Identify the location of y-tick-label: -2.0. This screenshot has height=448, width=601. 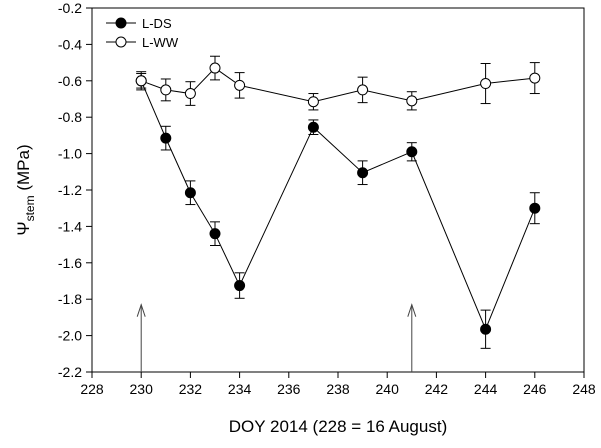
(70, 336).